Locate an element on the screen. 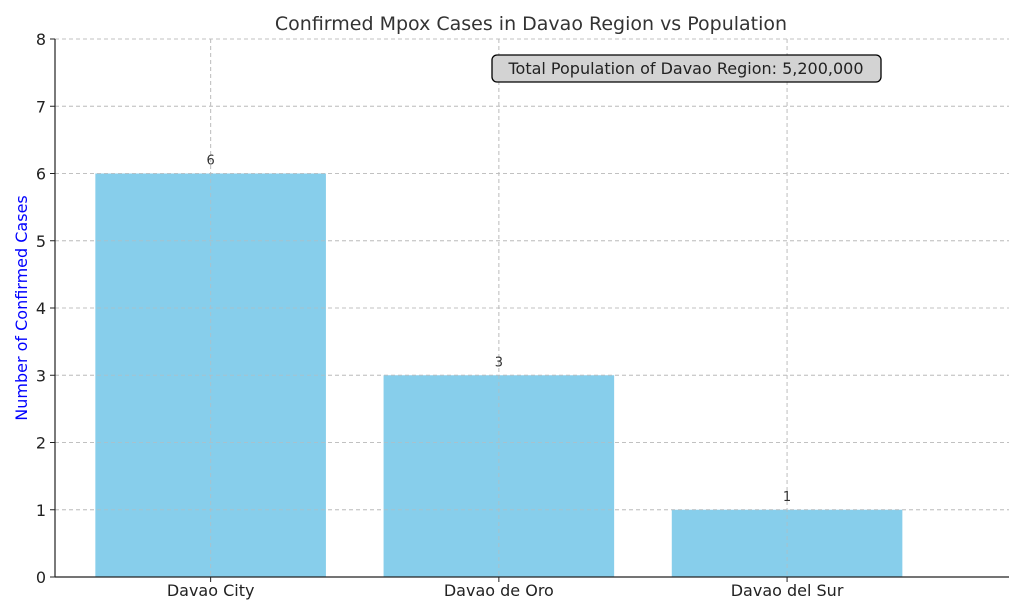 The height and width of the screenshot is (614, 1024). y-tick-label: 5 is located at coordinates (41, 241).